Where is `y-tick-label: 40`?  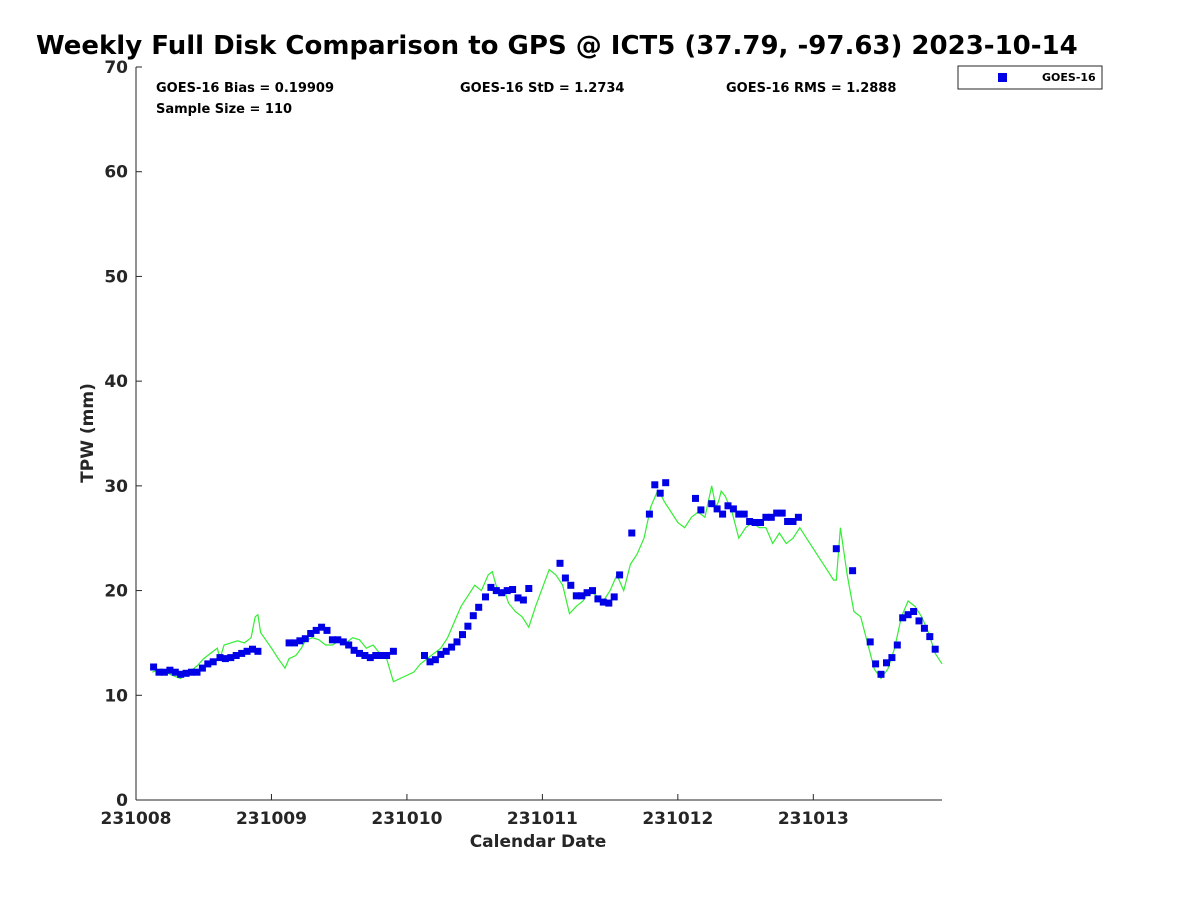
y-tick-label: 40 is located at coordinates (116, 382).